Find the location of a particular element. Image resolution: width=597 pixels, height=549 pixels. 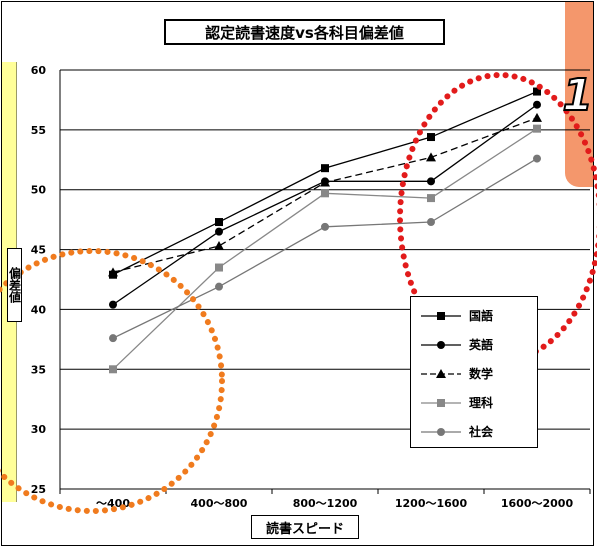

y-tick-label: 40 is located at coordinates (39, 309).